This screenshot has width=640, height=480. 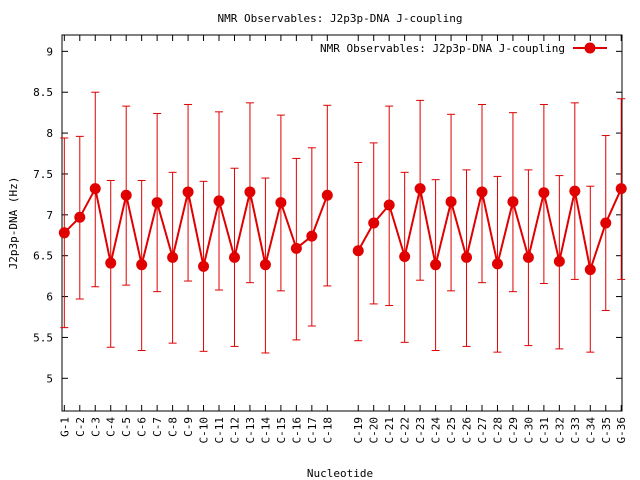 What do you see at coordinates (142, 427) in the screenshot?
I see `x-tick-label: C-6` at bounding box center [142, 427].